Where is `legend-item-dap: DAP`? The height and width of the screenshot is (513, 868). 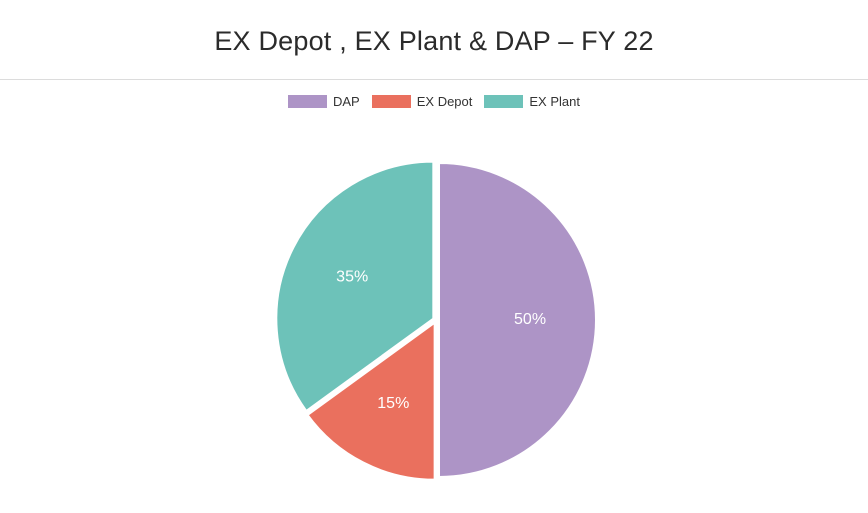
legend-item-dap: DAP is located at coordinates (324, 101).